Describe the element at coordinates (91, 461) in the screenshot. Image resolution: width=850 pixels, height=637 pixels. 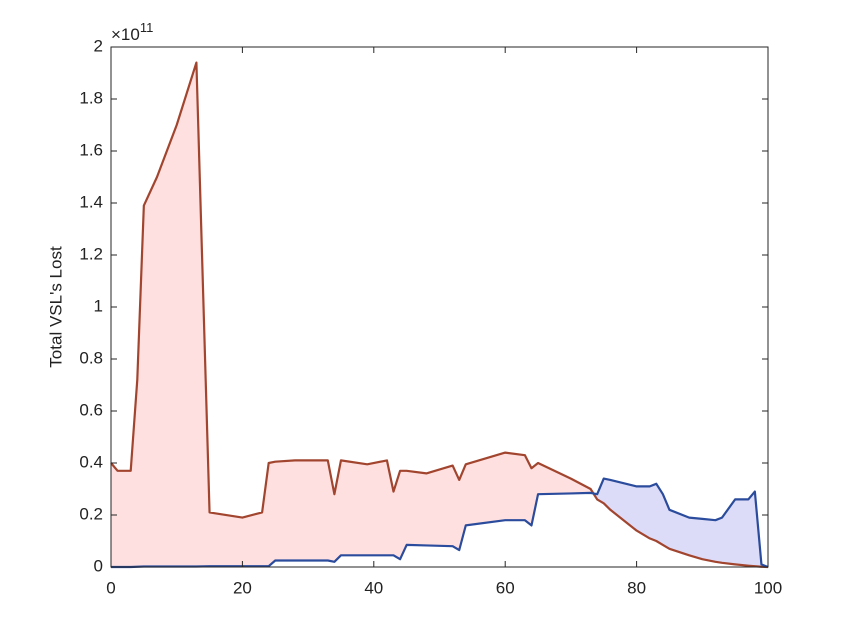
I see `y-tick-label: 0.4` at that location.